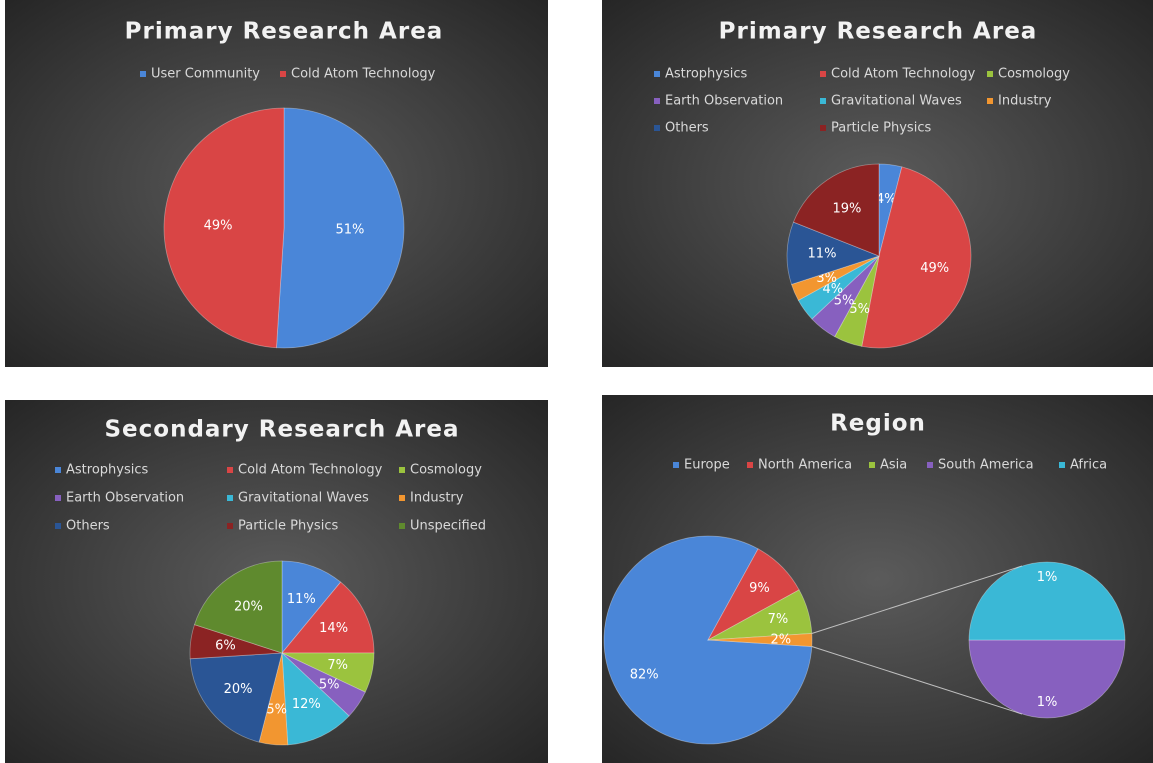  What do you see at coordinates (350, 230) in the screenshot?
I see `data-label: 51%` at bounding box center [350, 230].